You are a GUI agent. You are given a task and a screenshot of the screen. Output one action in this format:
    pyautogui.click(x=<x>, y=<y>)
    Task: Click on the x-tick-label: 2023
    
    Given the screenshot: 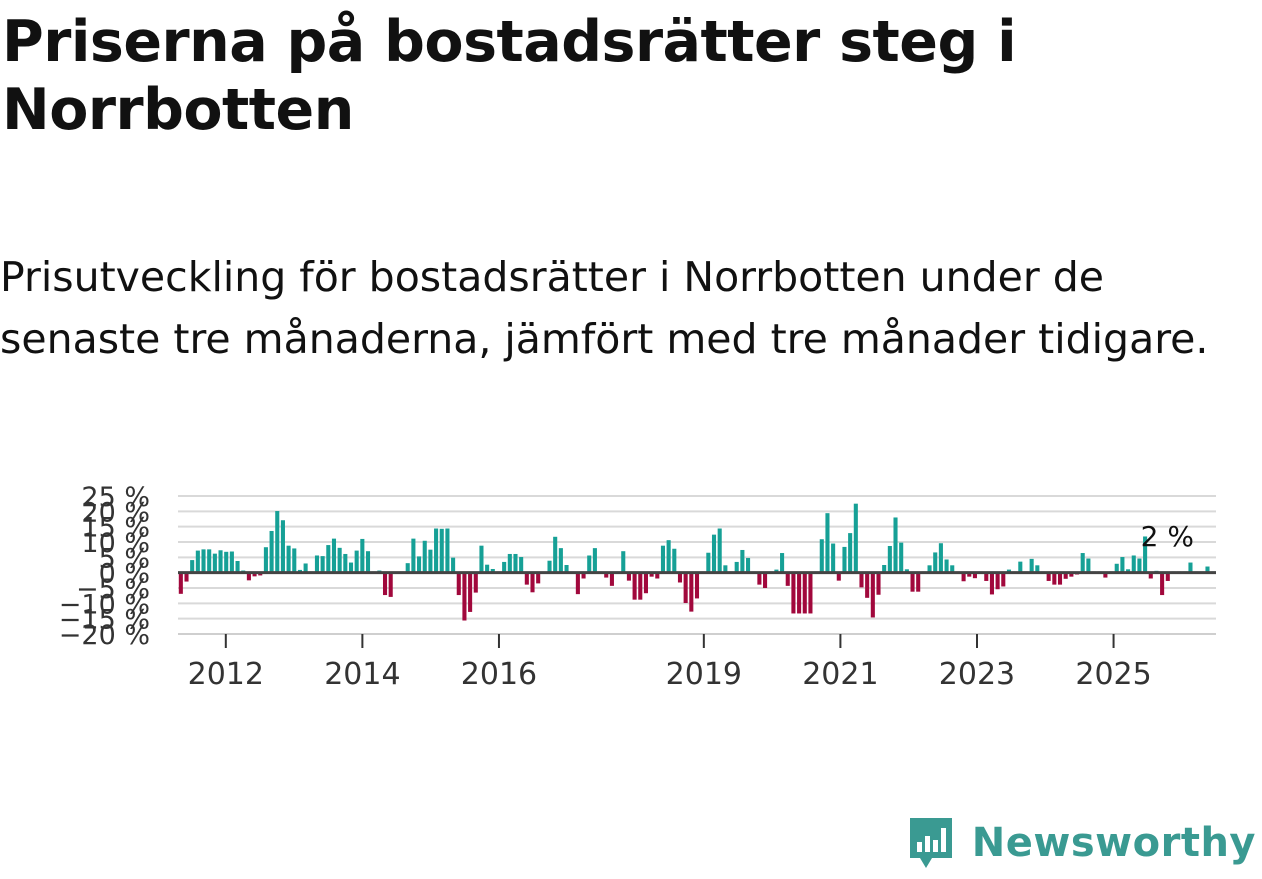 What is the action you would take?
    pyautogui.click(x=977, y=674)
    